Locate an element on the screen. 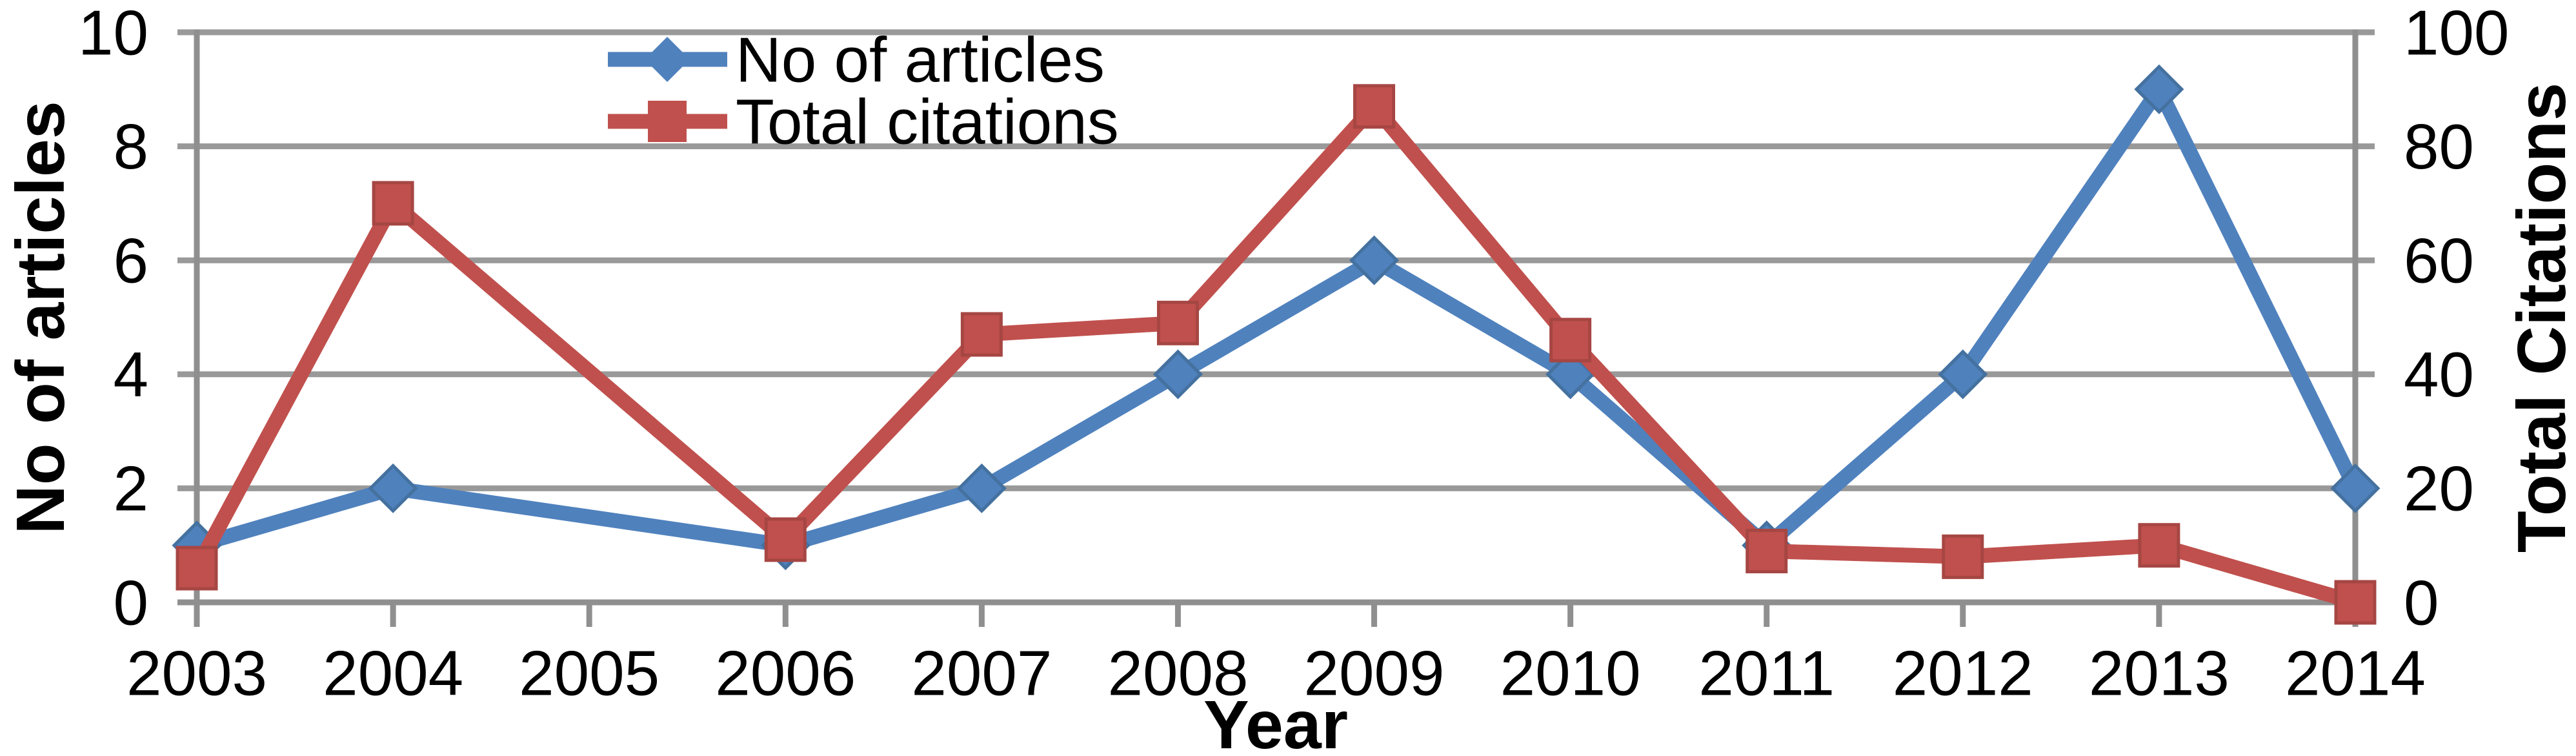 The height and width of the screenshot is (756, 2576). left-axis-title: No of articles is located at coordinates (41, 318).